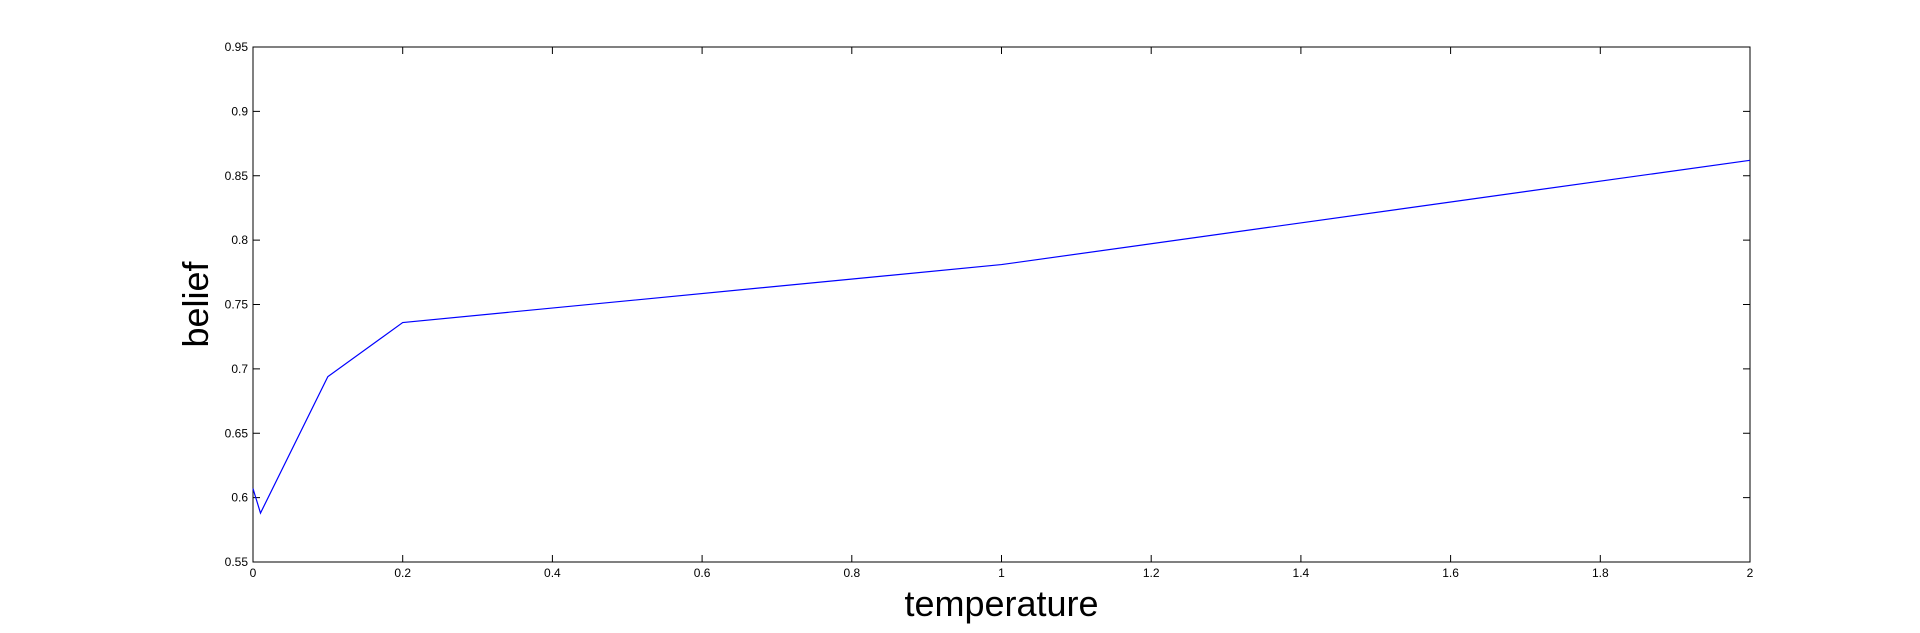  Describe the element at coordinates (402, 573) in the screenshot. I see `x-tick-label: 0.2` at that location.